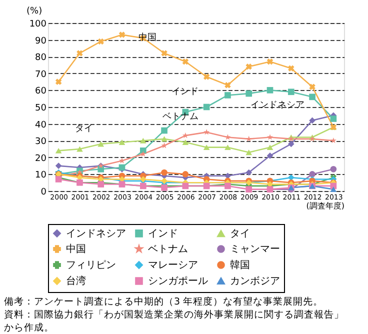  What do you see at coordinates (240, 234) in the screenshot?
I see `legend-label: タイ` at bounding box center [240, 234].